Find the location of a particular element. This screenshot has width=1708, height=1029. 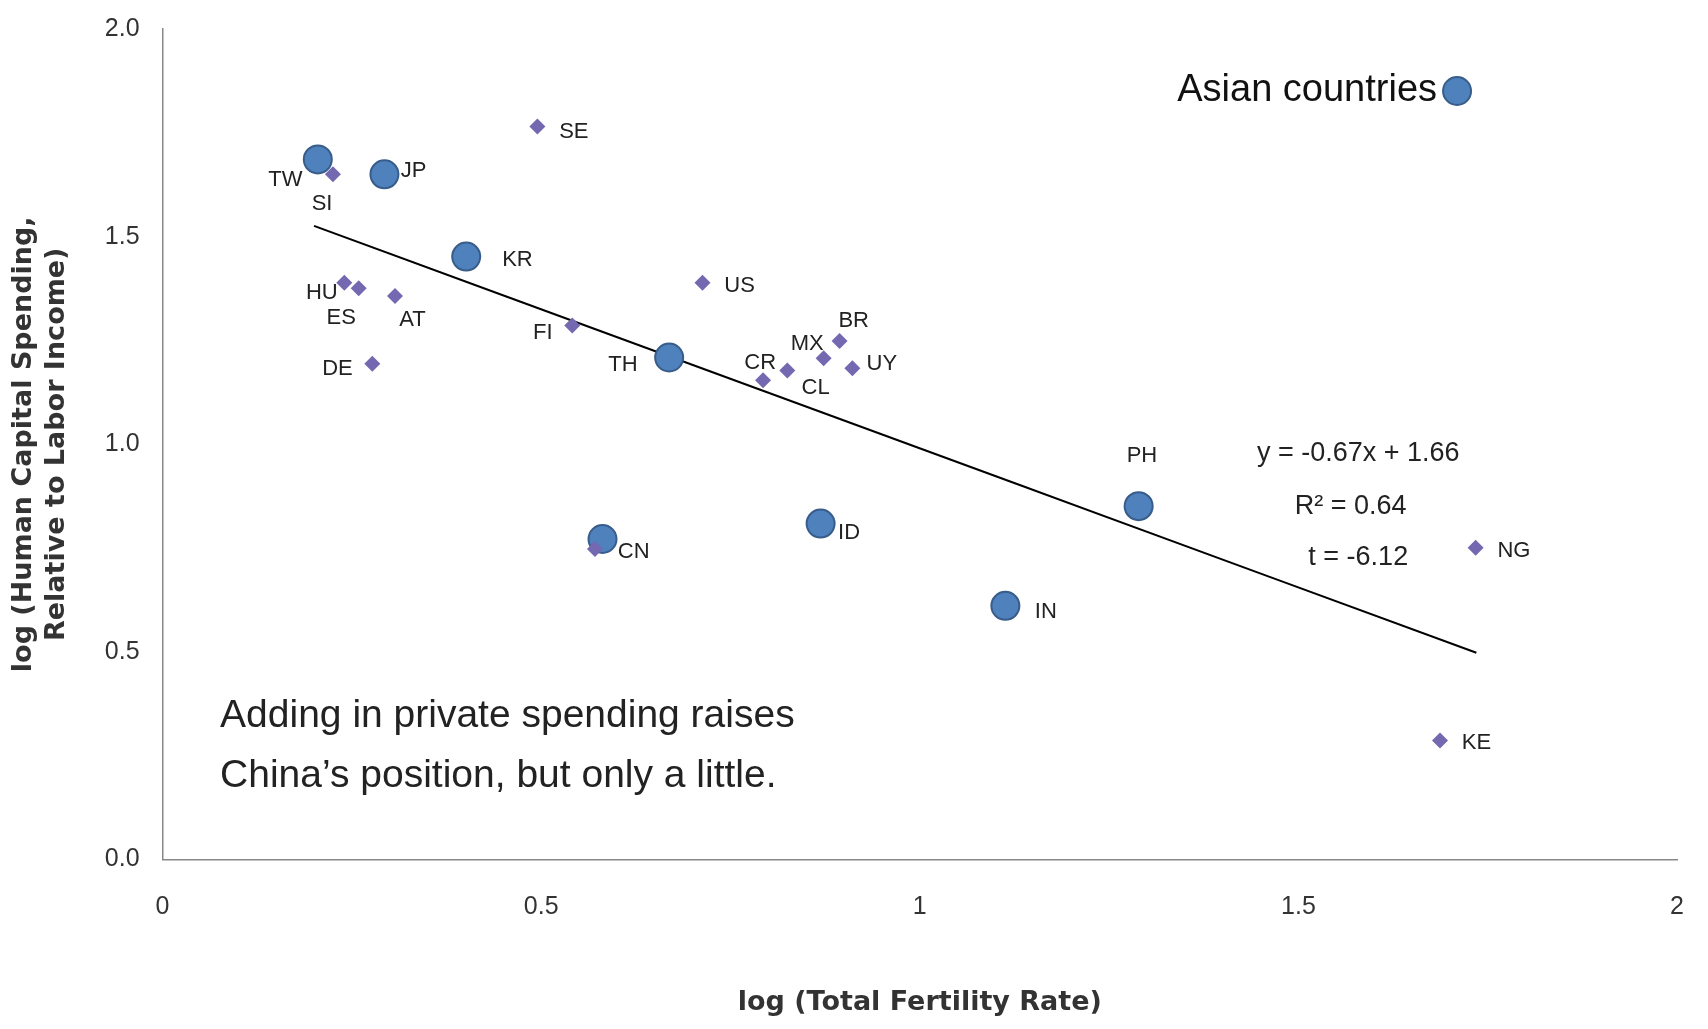

annotation: IN is located at coordinates (1045, 611).